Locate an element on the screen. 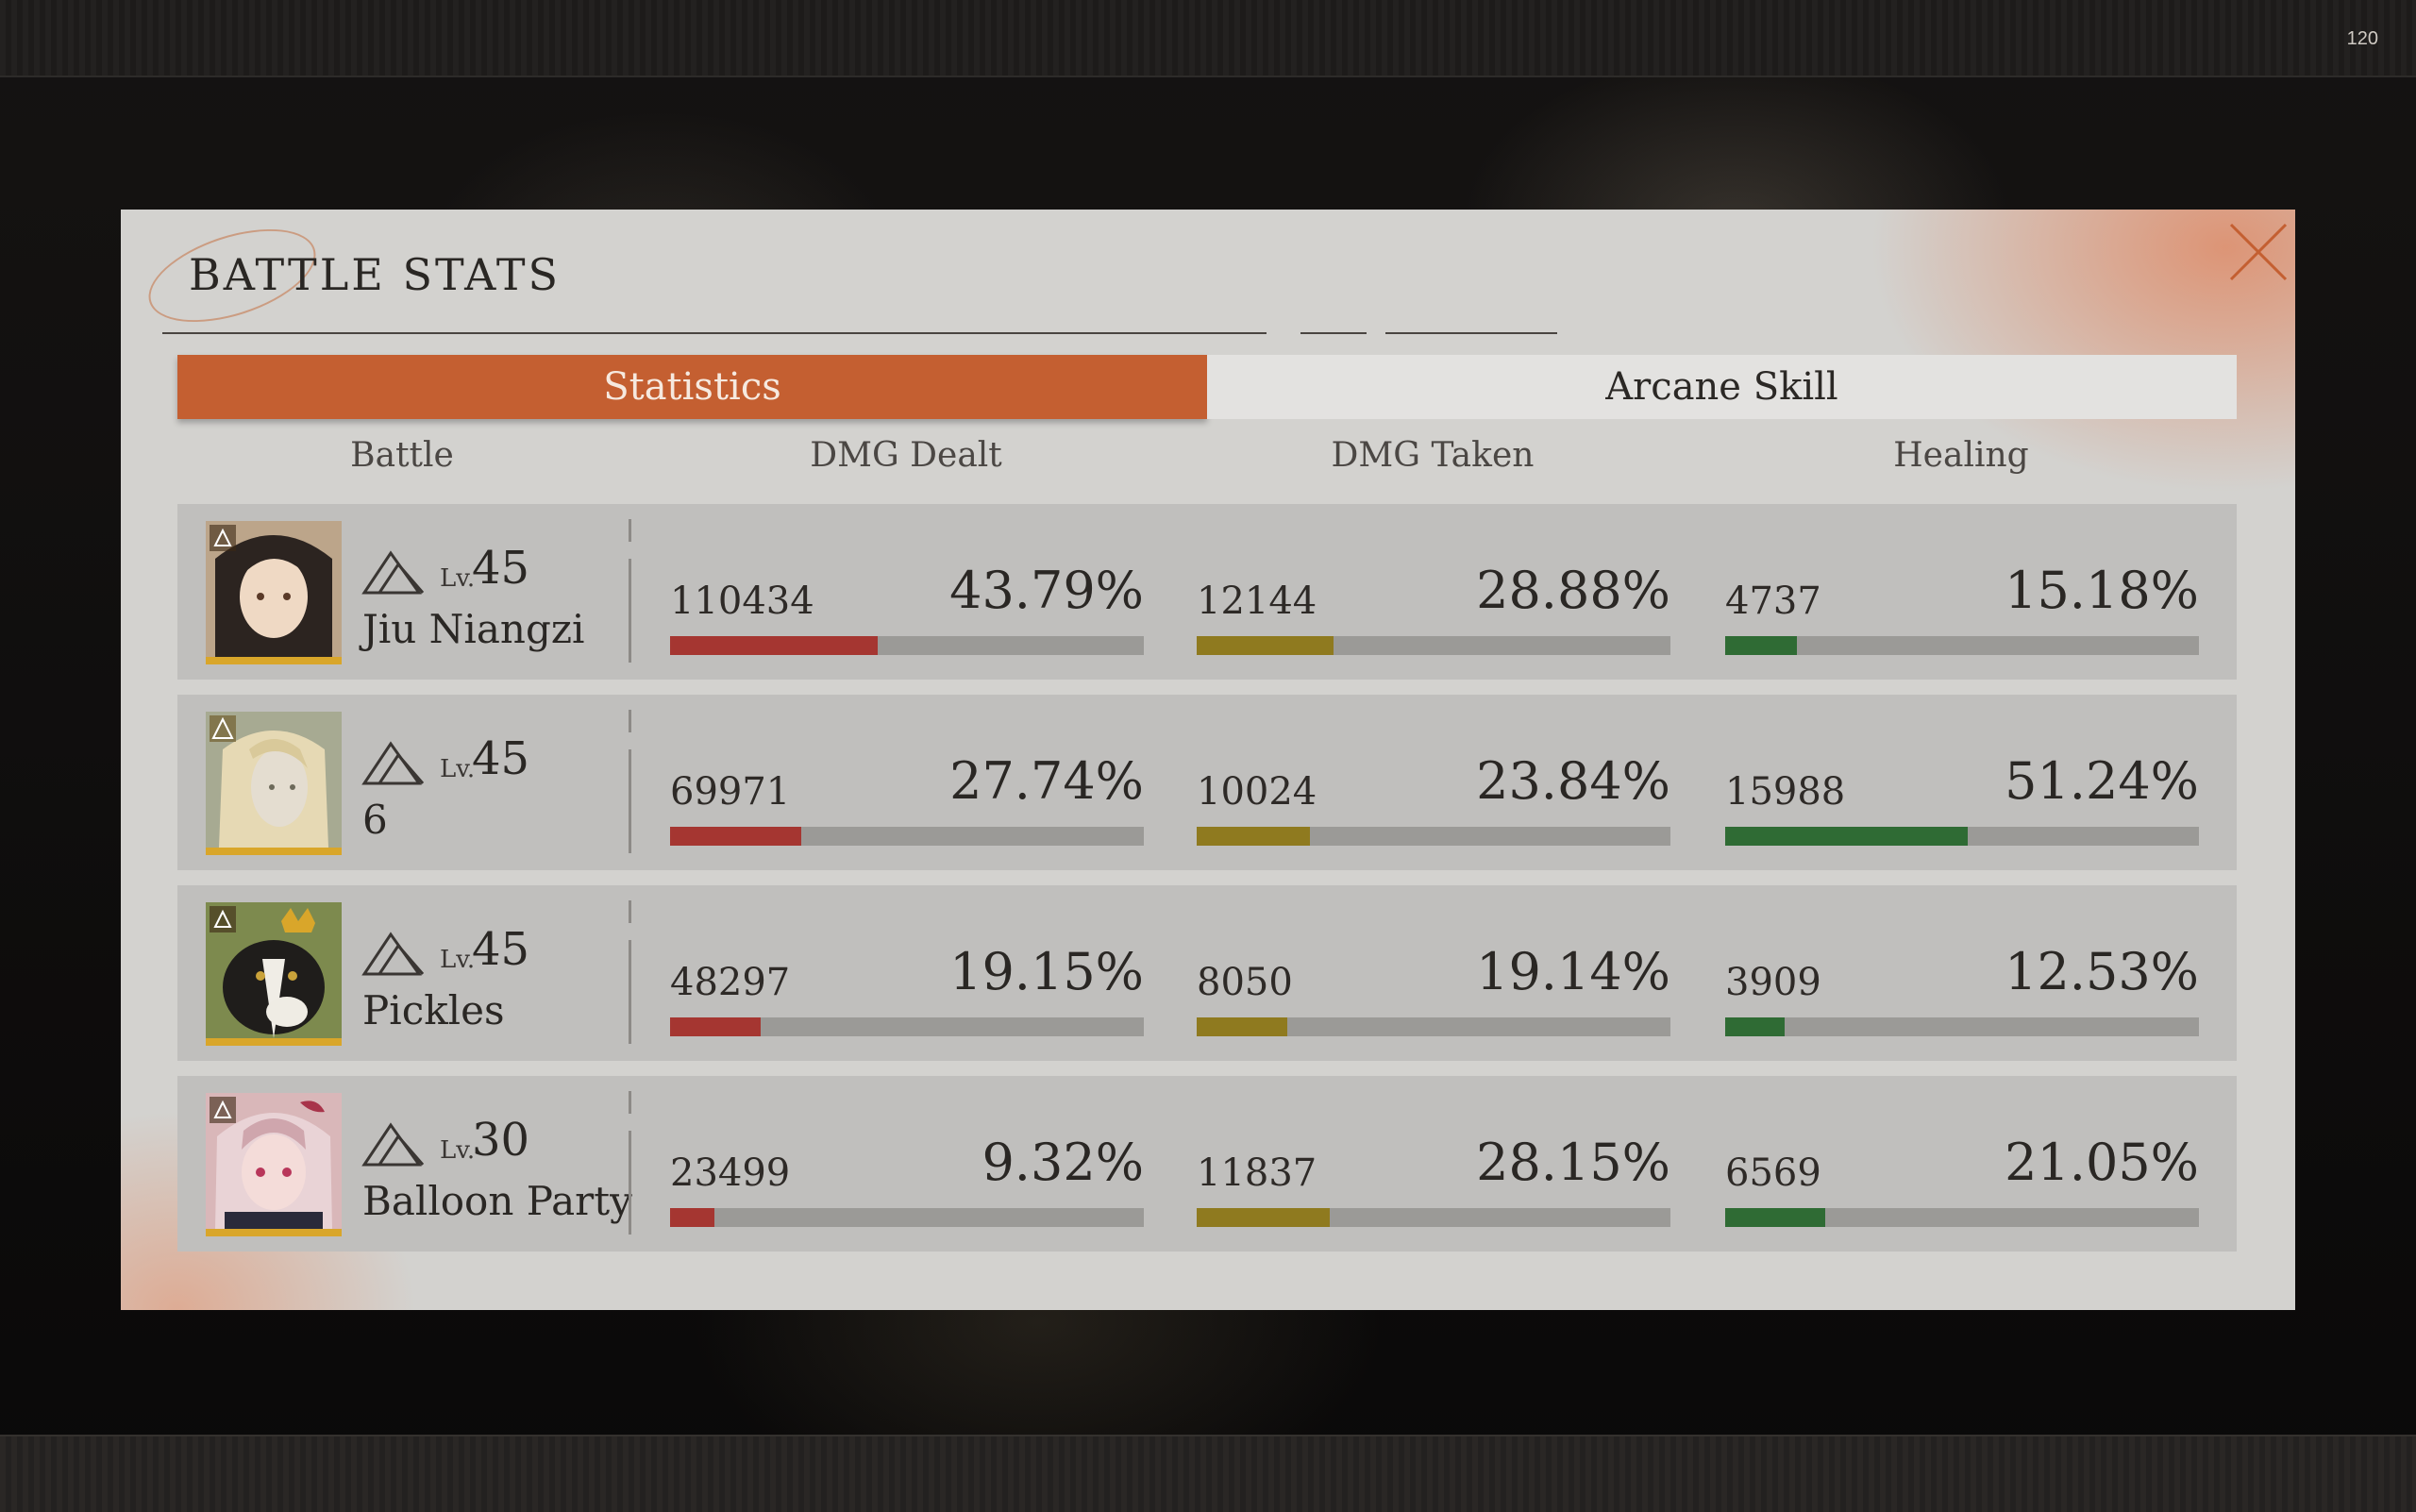  tab-statistics: Statistics is located at coordinates (692, 387).